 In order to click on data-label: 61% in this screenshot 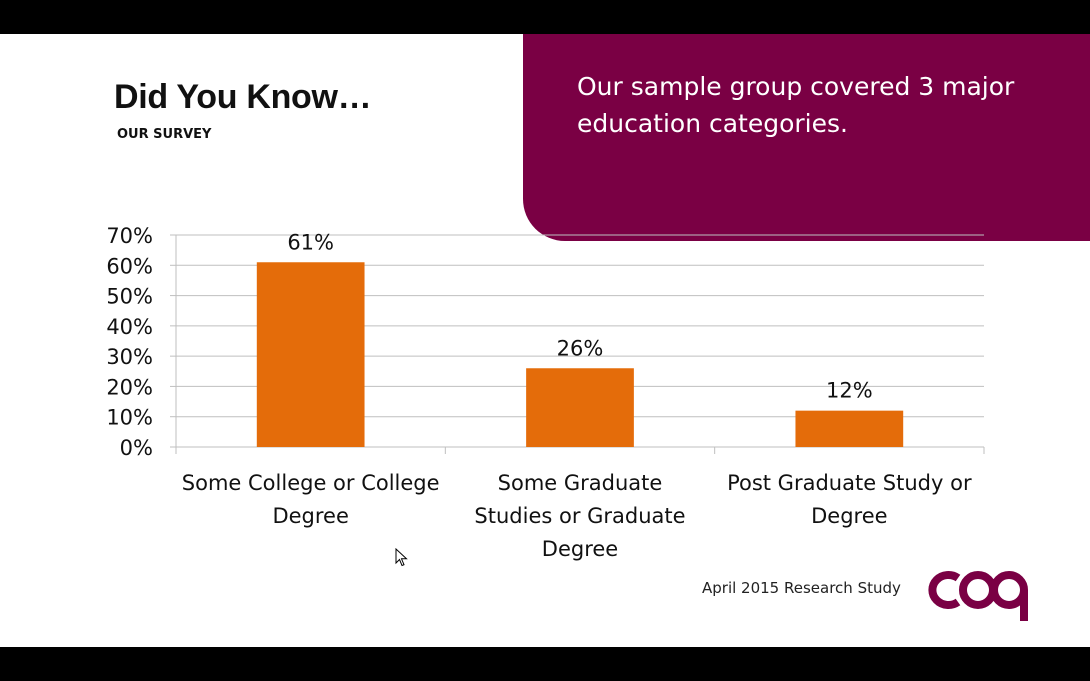, I will do `click(310, 242)`.